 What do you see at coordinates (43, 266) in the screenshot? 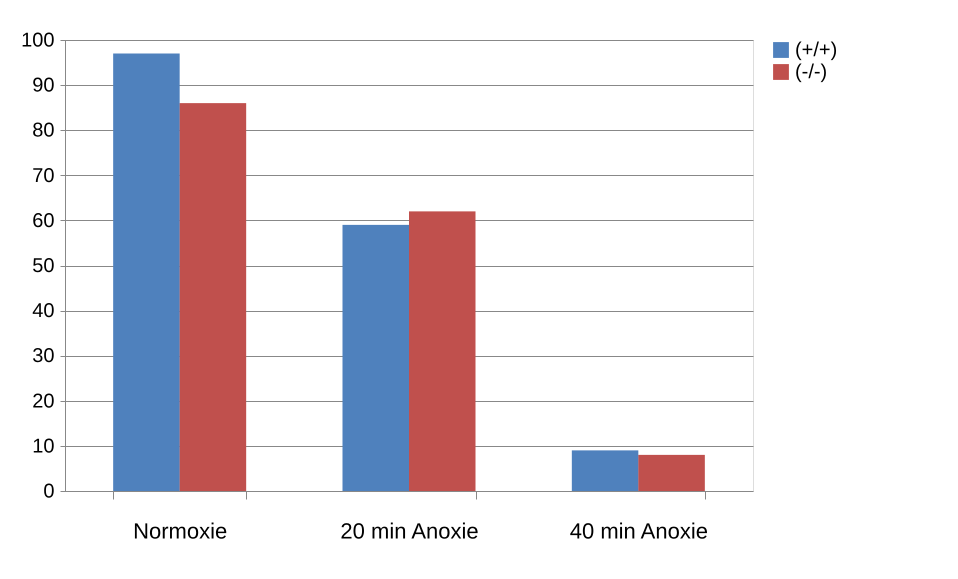
I see `y-tick-label: 50` at bounding box center [43, 266].